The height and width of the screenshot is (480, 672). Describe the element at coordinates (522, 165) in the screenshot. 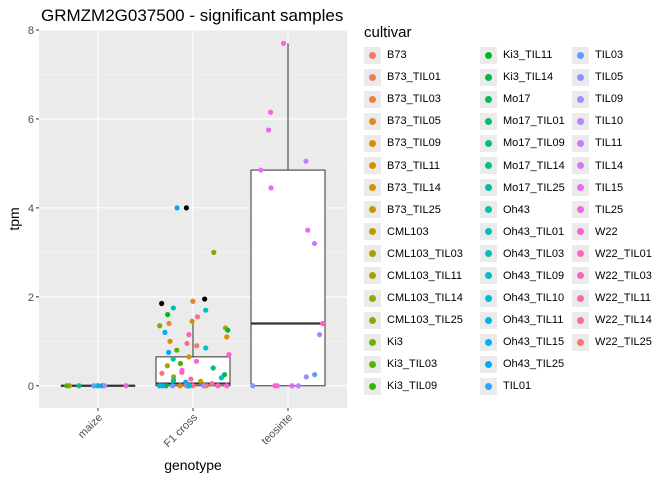

I see `legend-item: Mo17_TIL14` at that location.